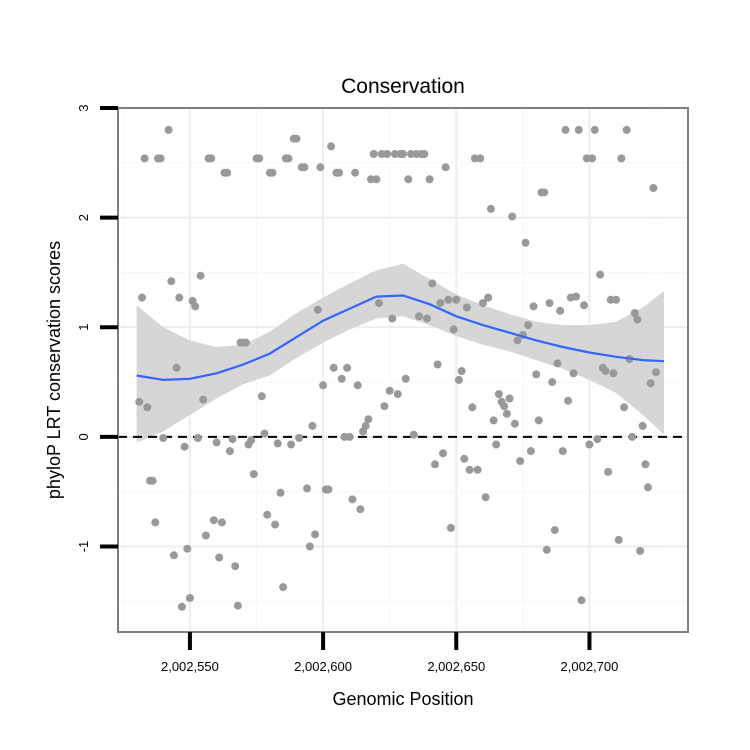 The height and width of the screenshot is (750, 750). What do you see at coordinates (190, 666) in the screenshot?
I see `x-tick-label: 2,002,550` at bounding box center [190, 666].